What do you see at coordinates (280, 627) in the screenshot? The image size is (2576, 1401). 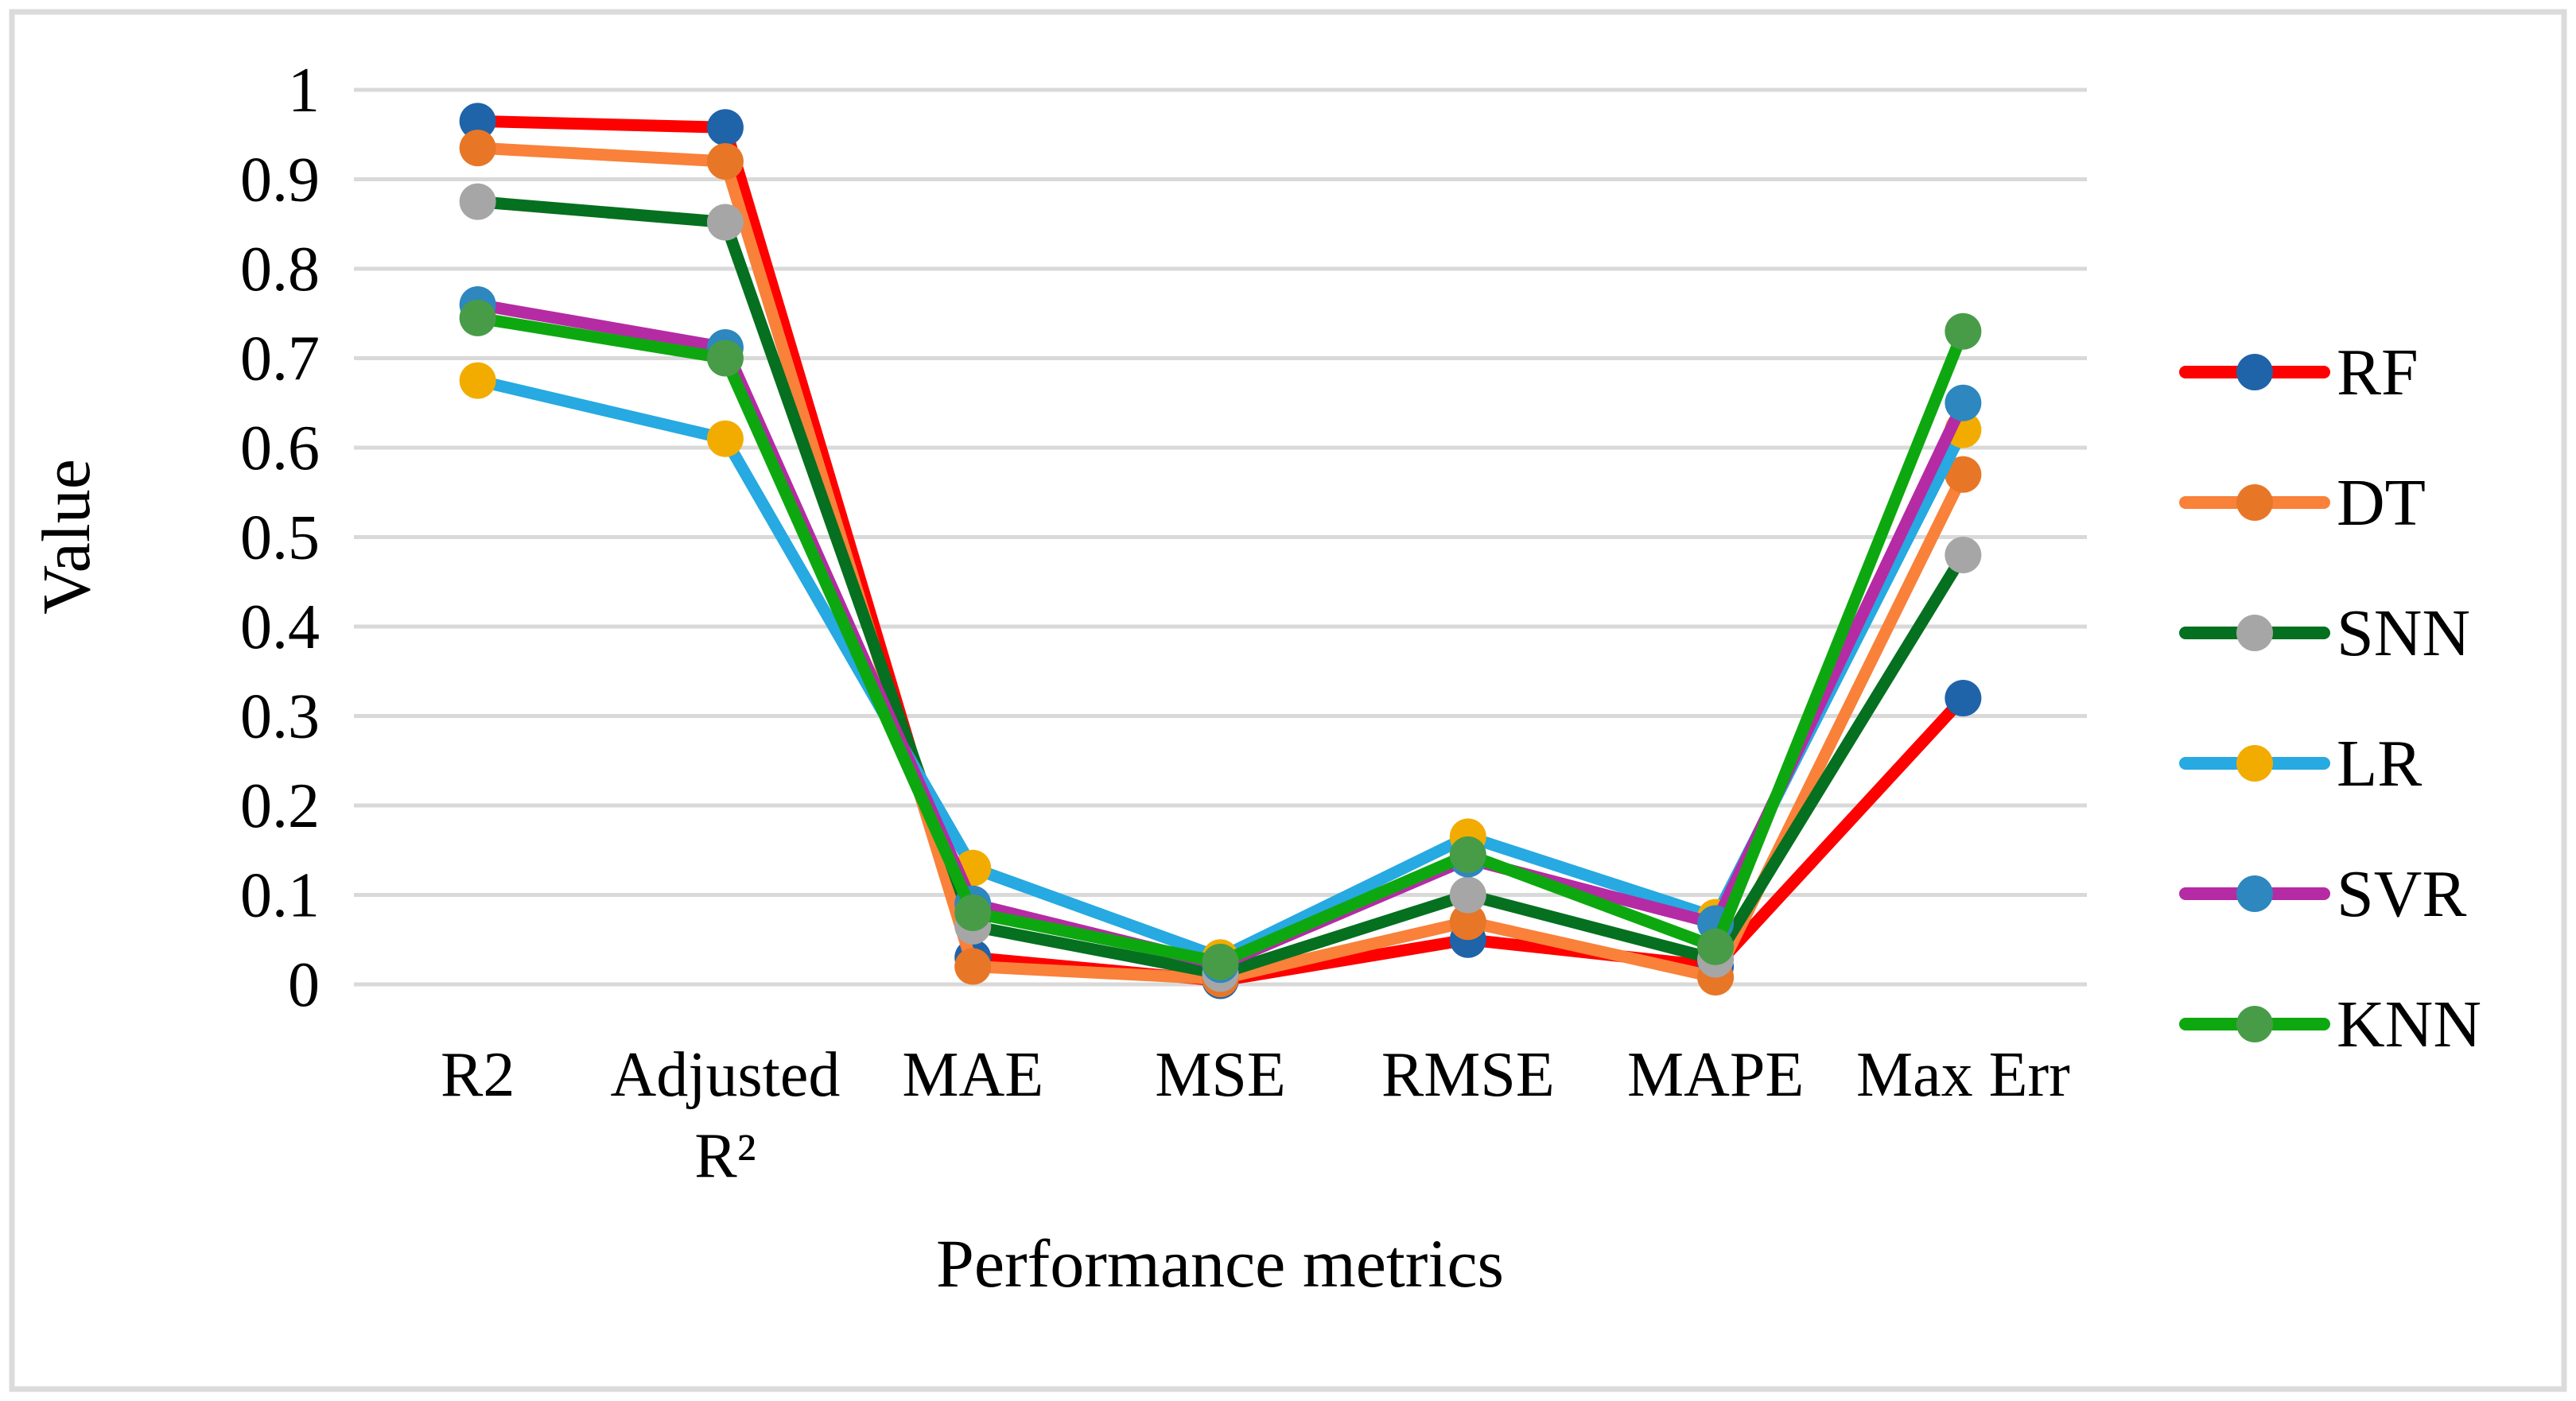 I see `y-tick-label-0.4: 0.4` at bounding box center [280, 627].